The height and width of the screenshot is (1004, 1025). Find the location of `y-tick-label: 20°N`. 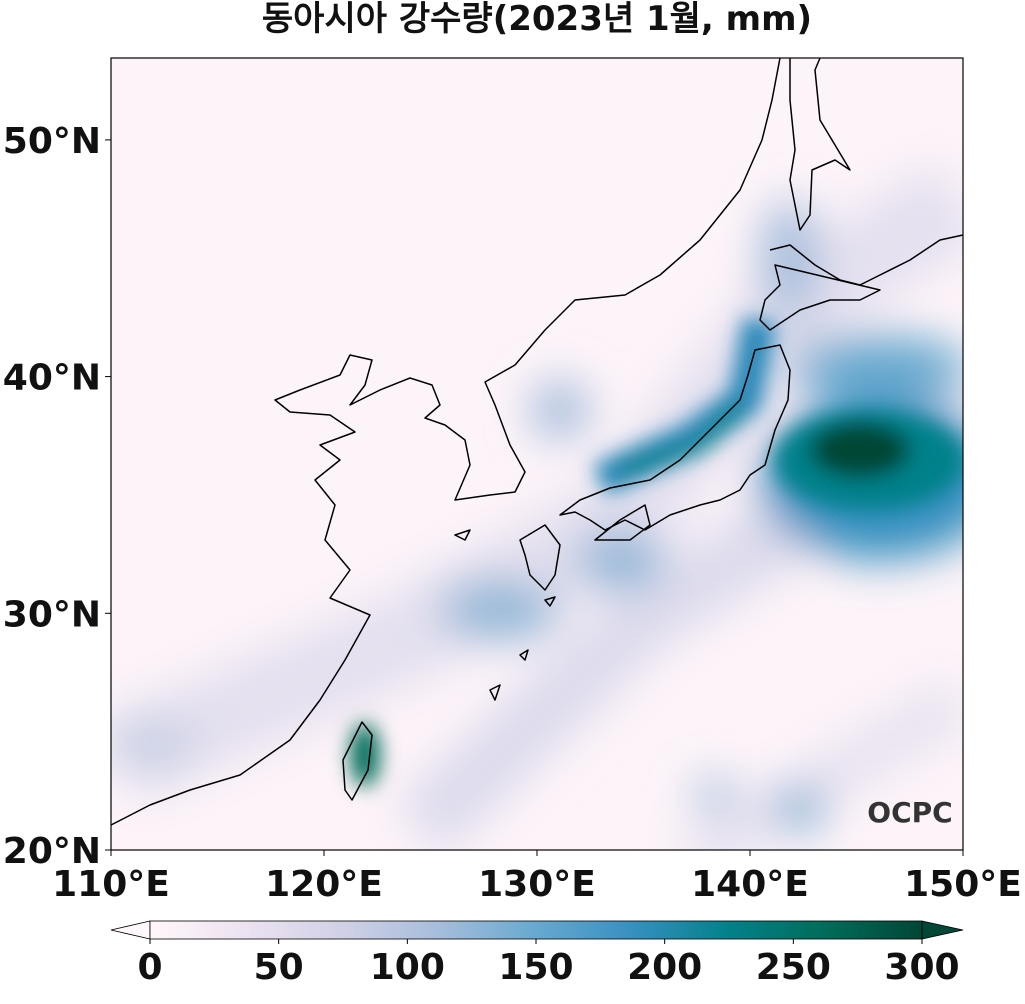

y-tick-label: 20°N is located at coordinates (52, 851).